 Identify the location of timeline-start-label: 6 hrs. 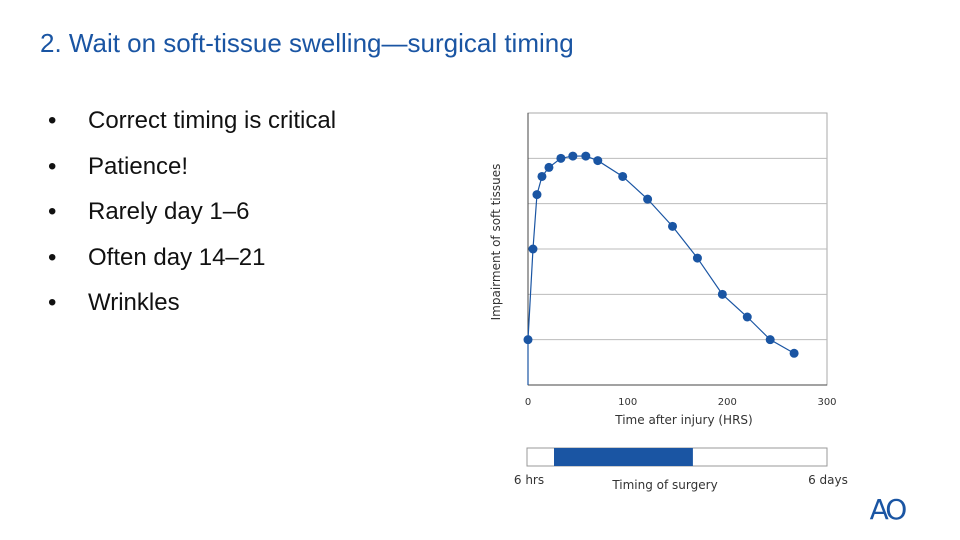
(529, 480).